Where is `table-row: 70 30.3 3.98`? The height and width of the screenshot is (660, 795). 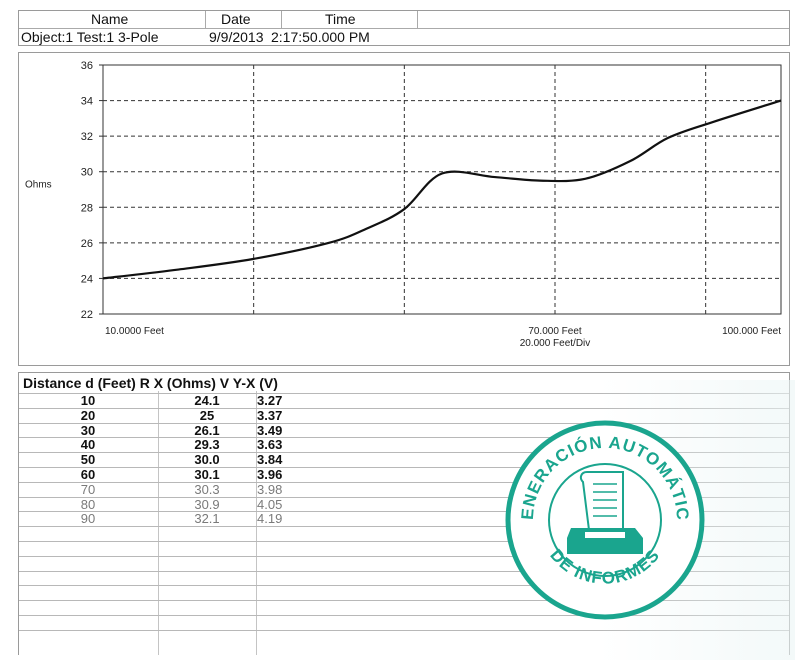 table-row: 70 30.3 3.98 is located at coordinates (404, 489).